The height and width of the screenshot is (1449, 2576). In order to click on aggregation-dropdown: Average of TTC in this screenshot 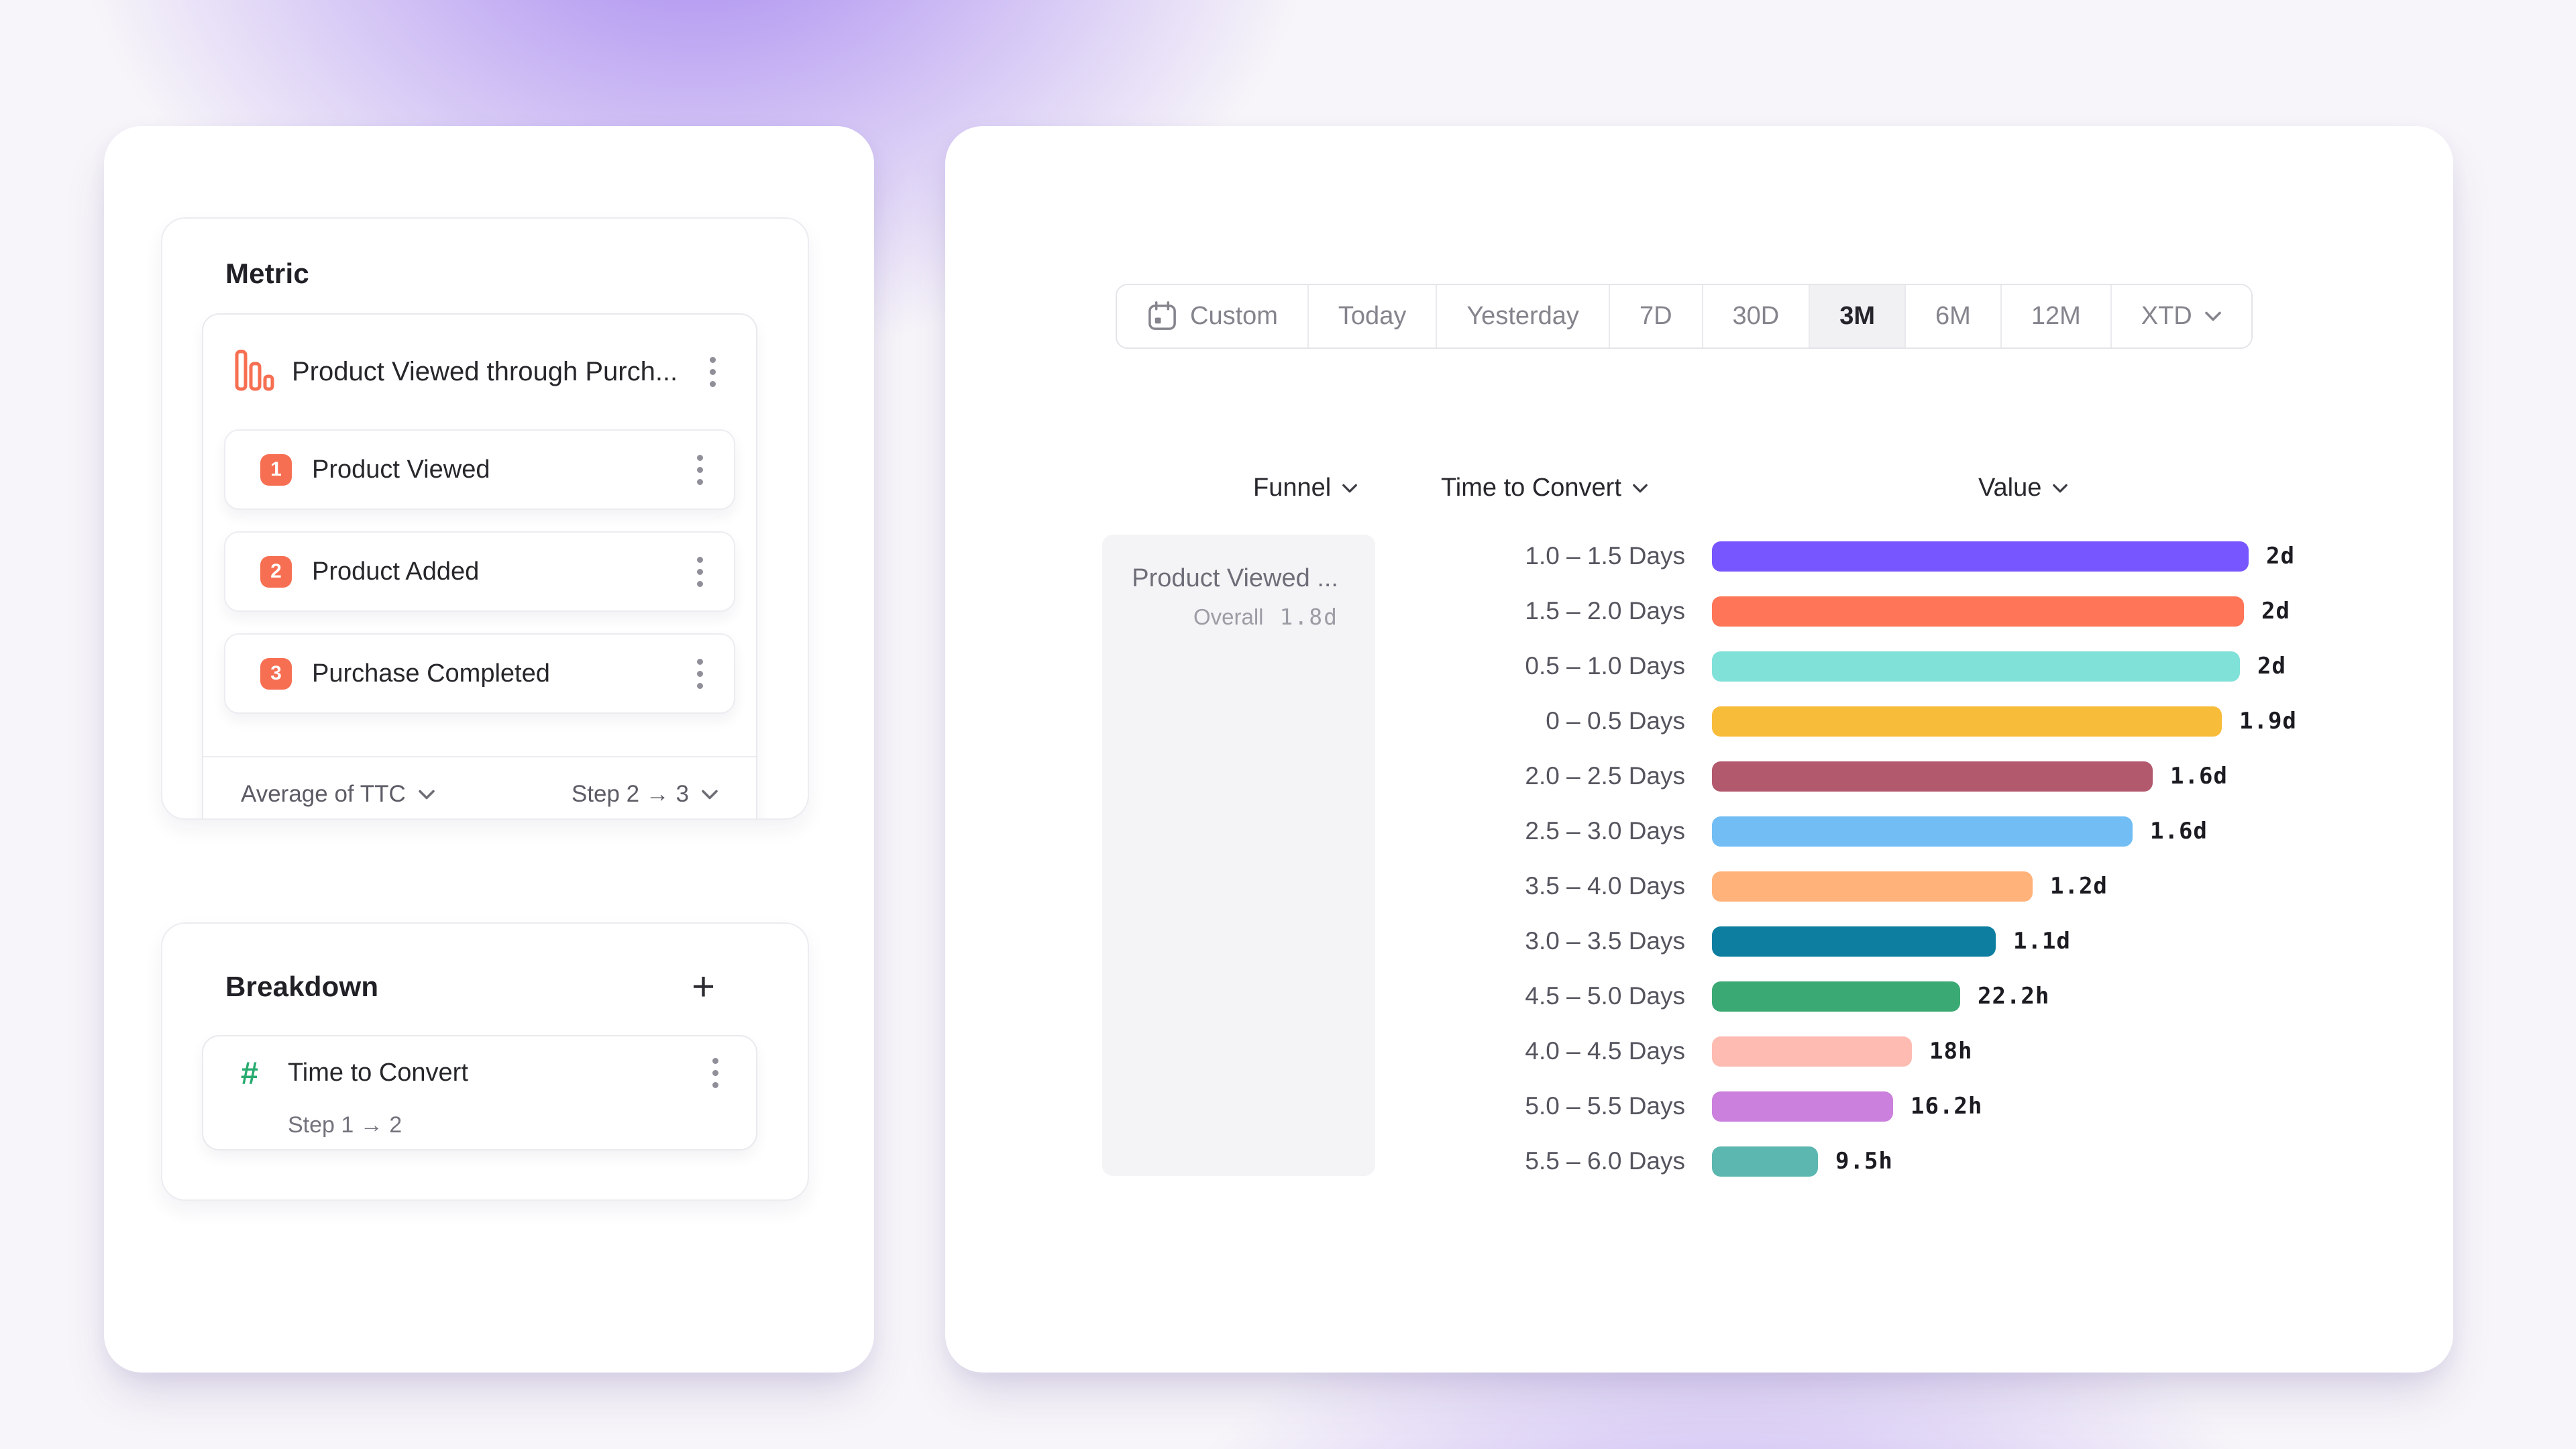, I will do `click(338, 794)`.